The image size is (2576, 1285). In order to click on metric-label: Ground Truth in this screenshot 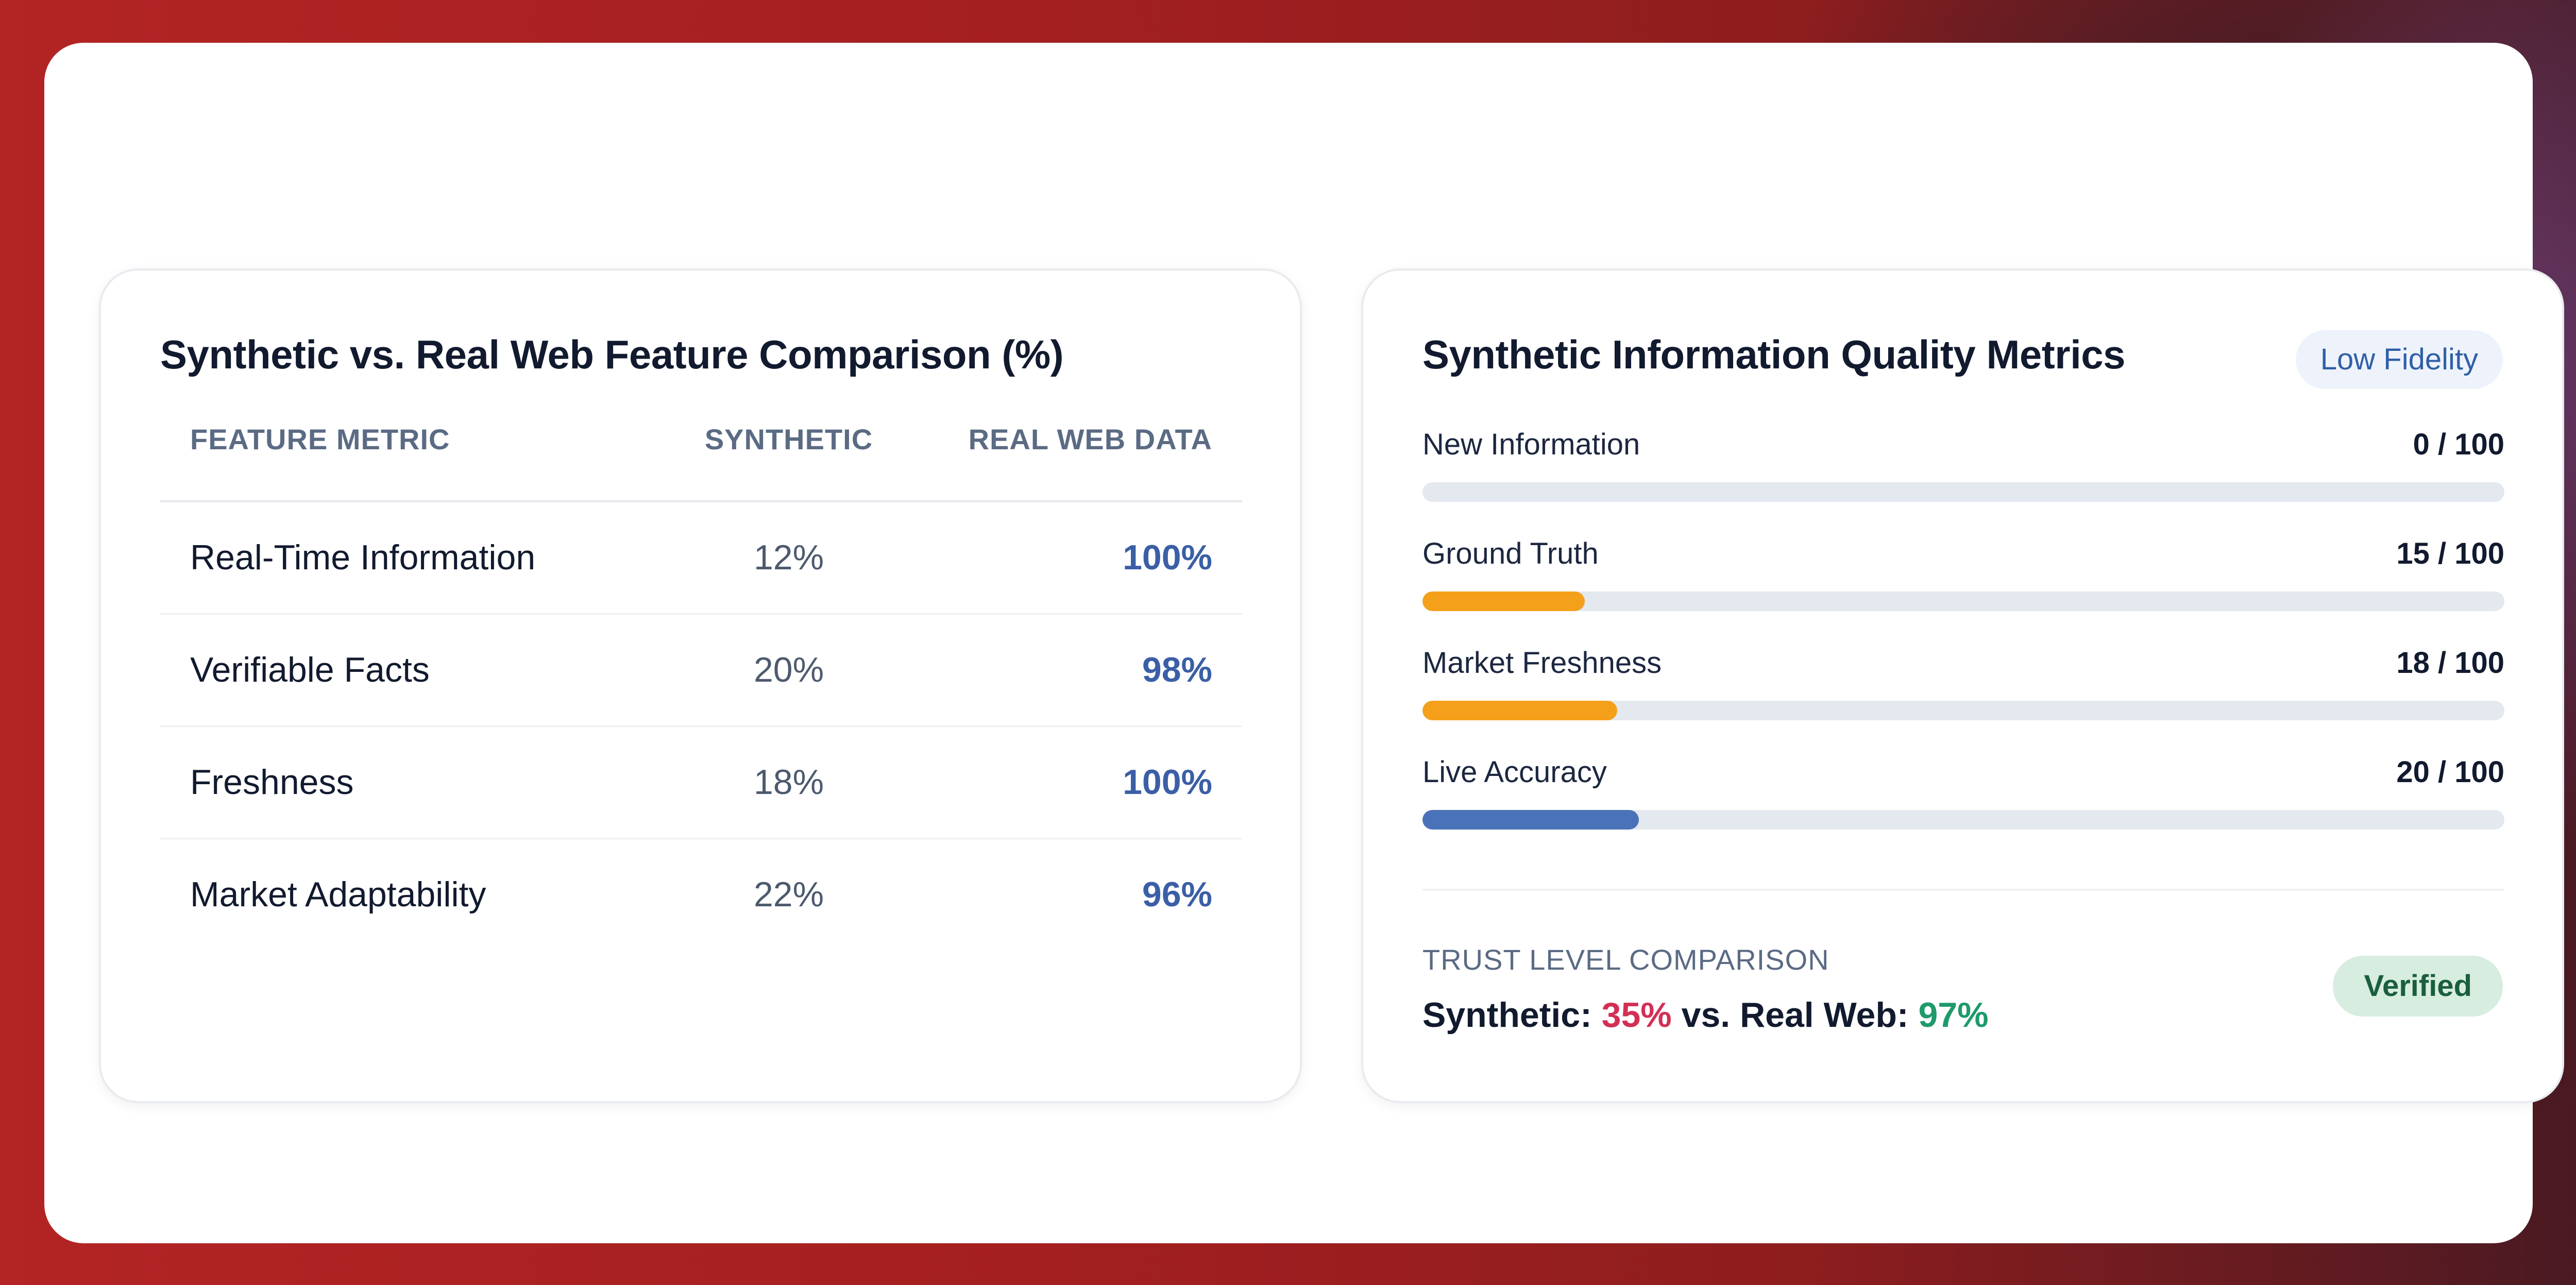, I will do `click(1510, 553)`.